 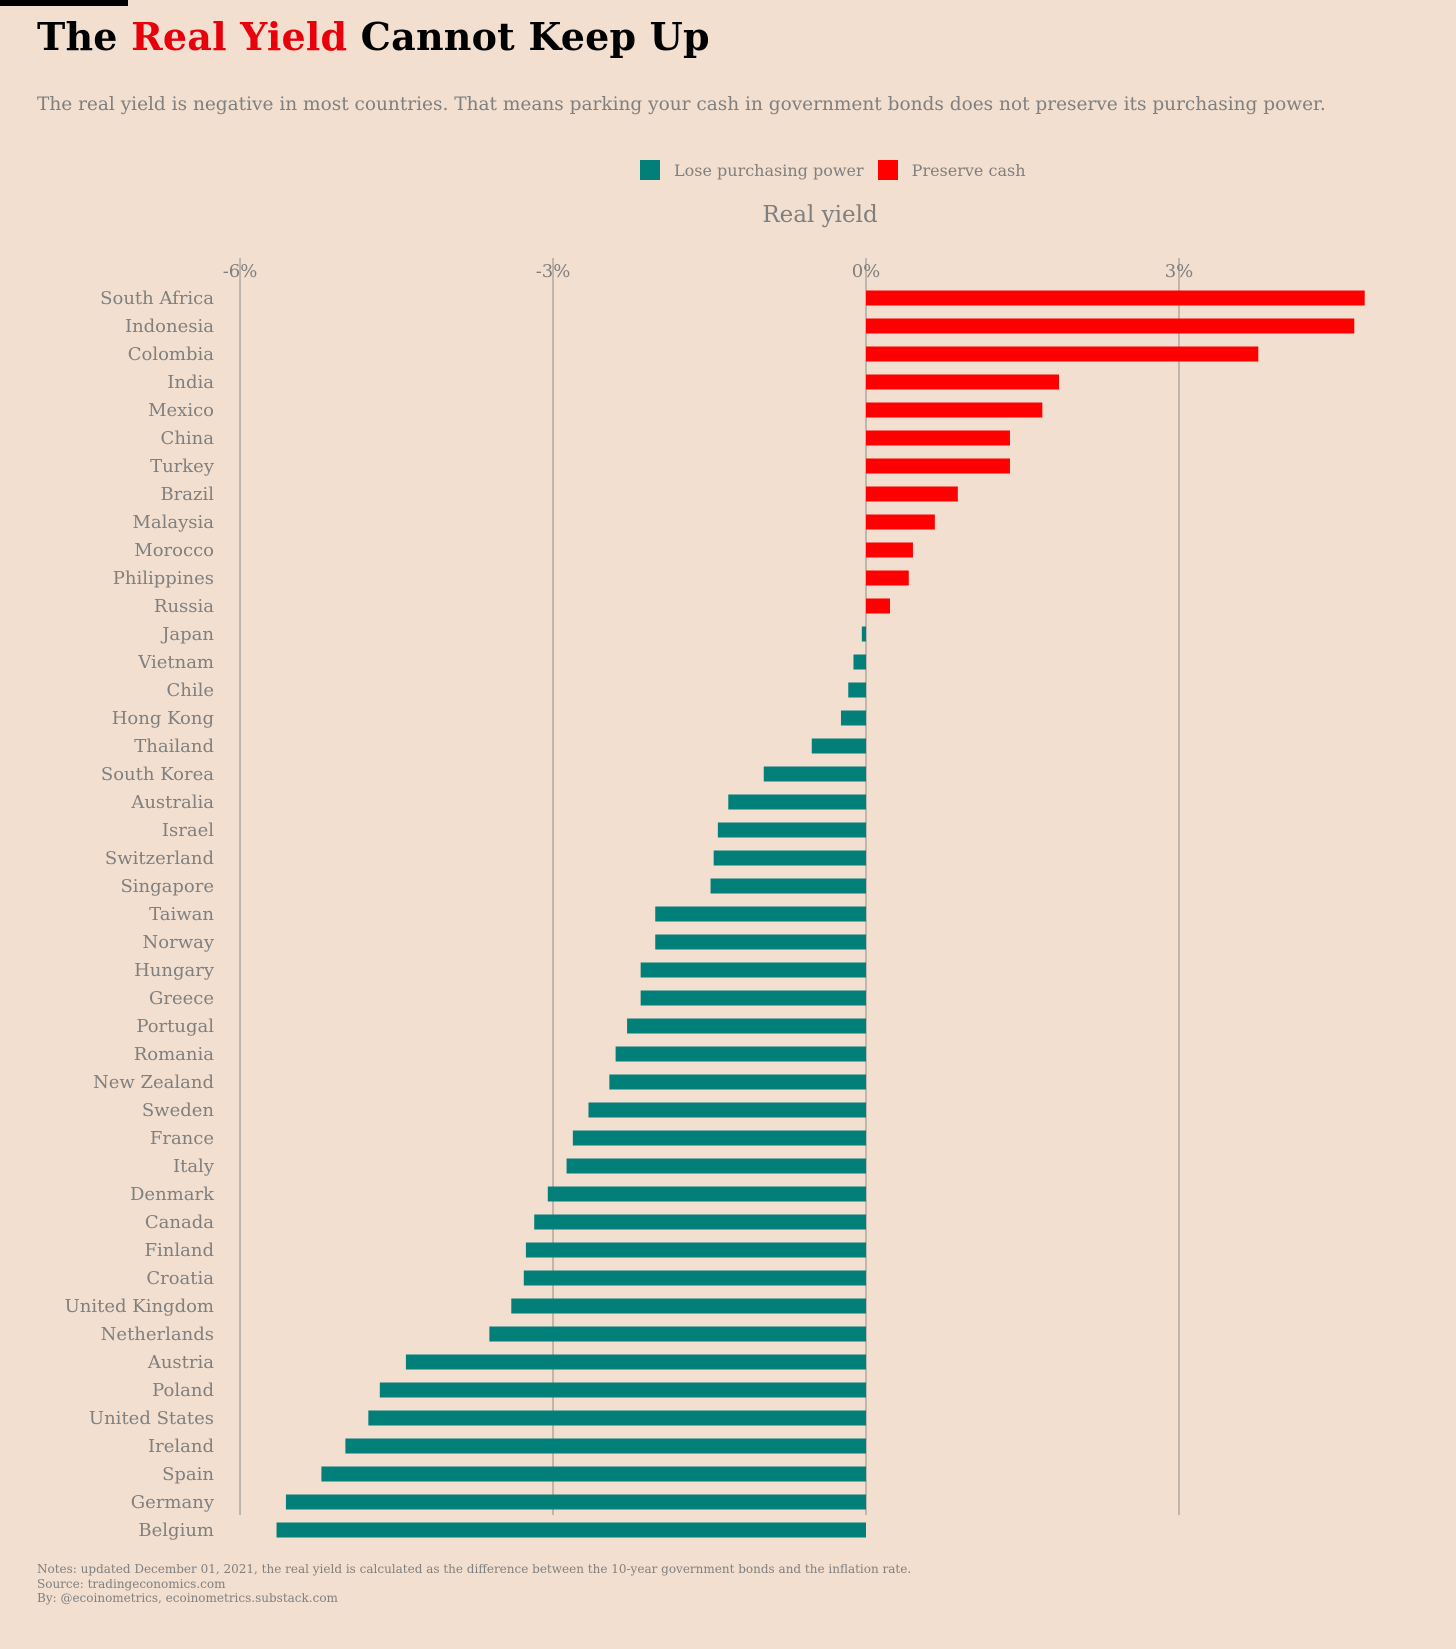 What do you see at coordinates (179, 1250) in the screenshot?
I see `y-category-label: Finland` at bounding box center [179, 1250].